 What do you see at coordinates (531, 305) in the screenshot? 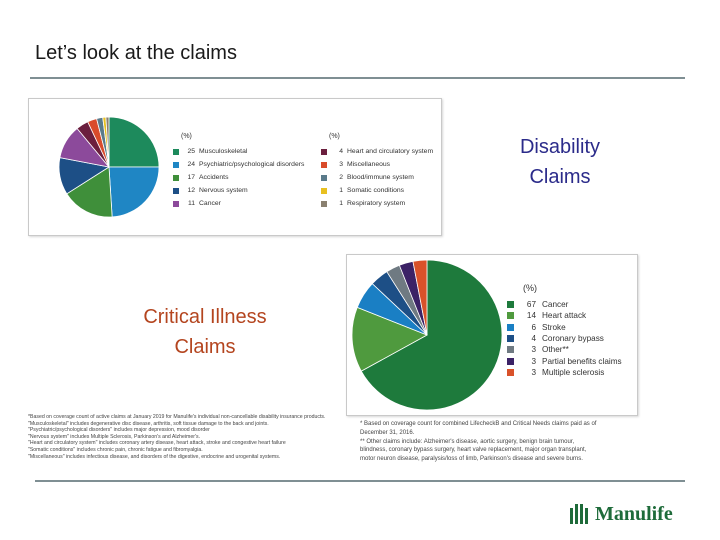
I see `critical-illness-legend-value: 67` at bounding box center [531, 305].